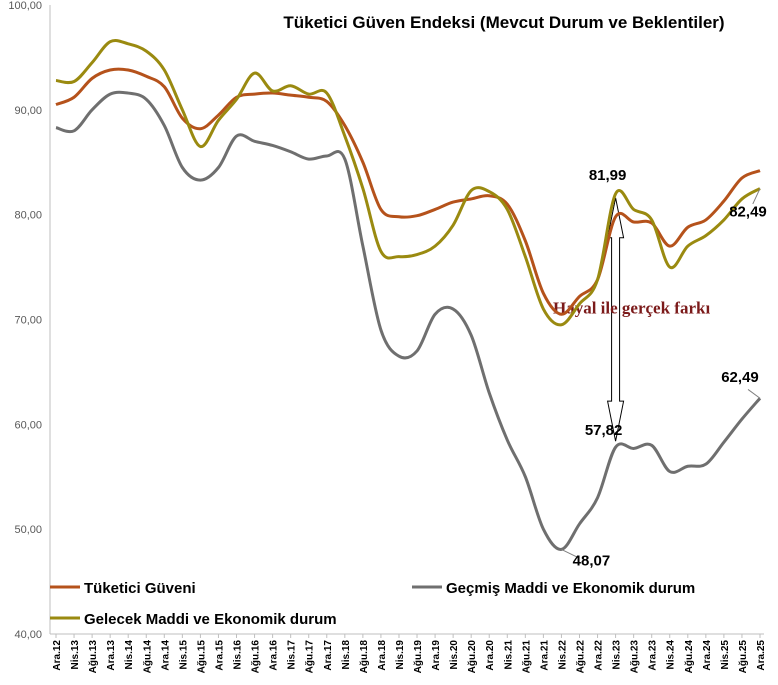 The image size is (778, 685). I want to click on x-tick-label: Ara.25, so click(761, 655).